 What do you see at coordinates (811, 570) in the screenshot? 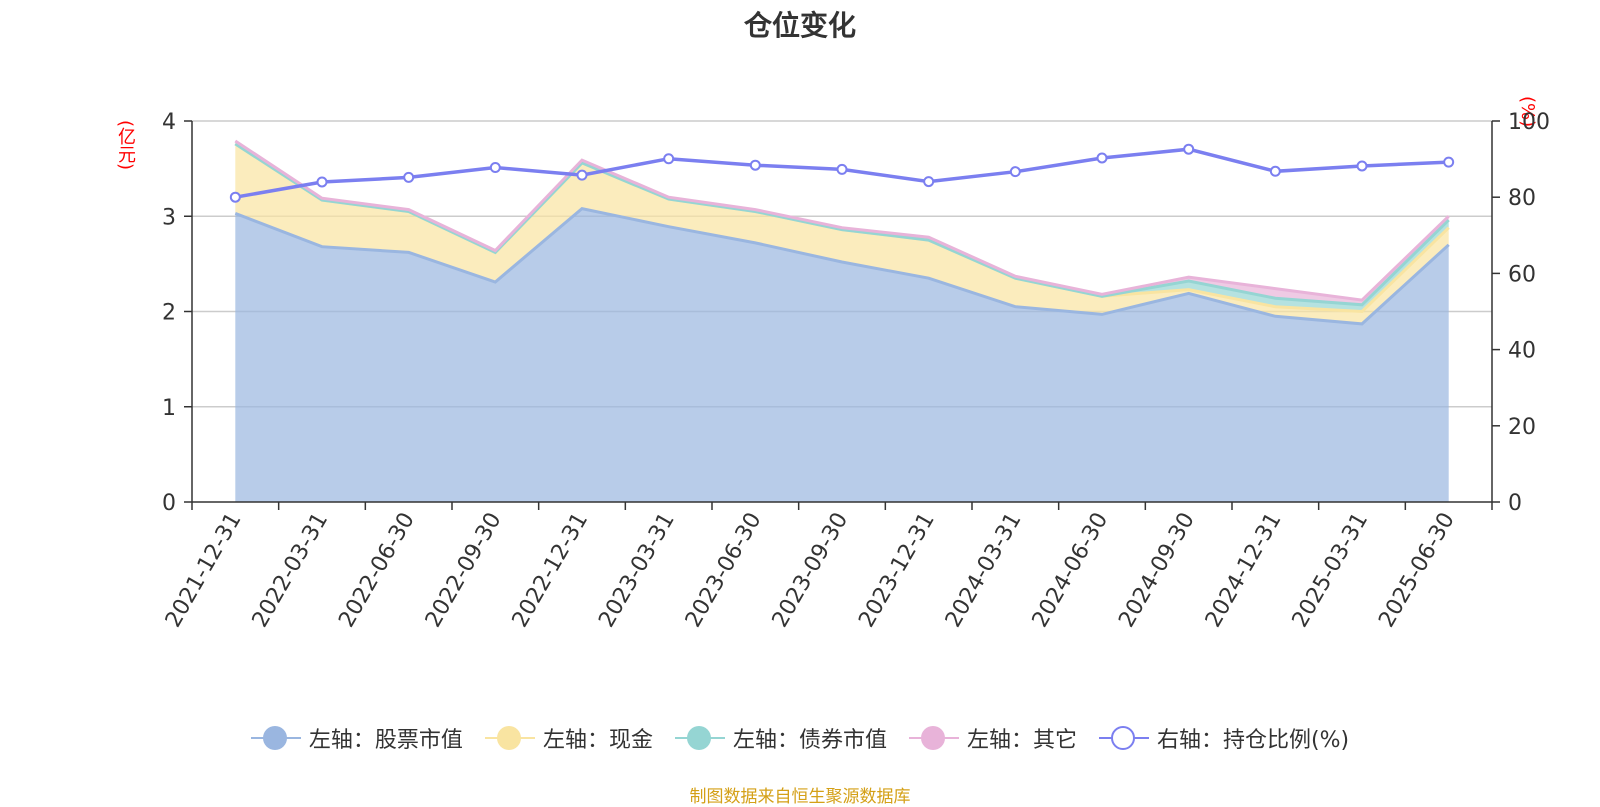
I see `x-tick-label: 2023-09-30` at bounding box center [811, 570].